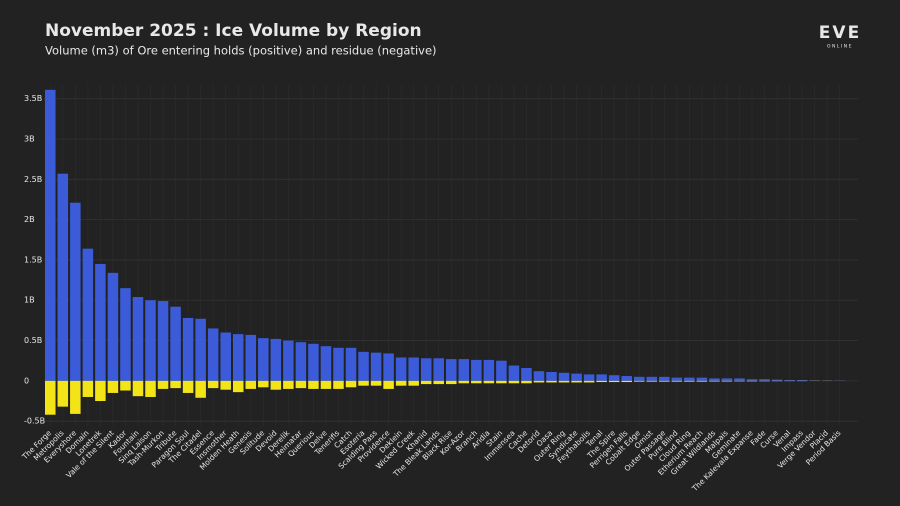  I want to click on y-tick-label: 2B, so click(29, 219).